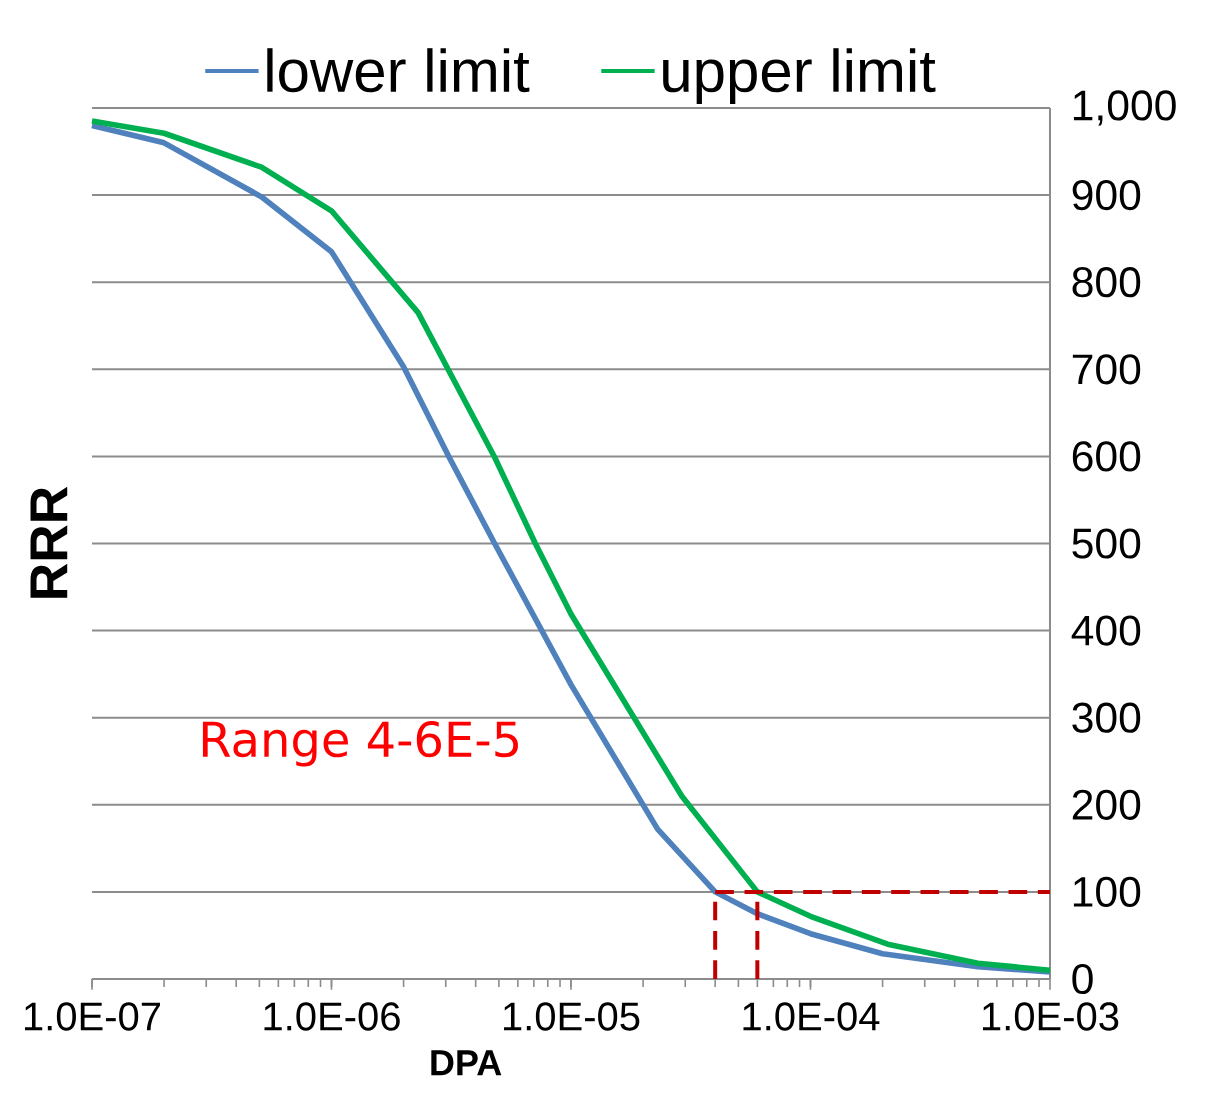  Describe the element at coordinates (466, 1063) in the screenshot. I see `x-axis-title: DPA` at that location.